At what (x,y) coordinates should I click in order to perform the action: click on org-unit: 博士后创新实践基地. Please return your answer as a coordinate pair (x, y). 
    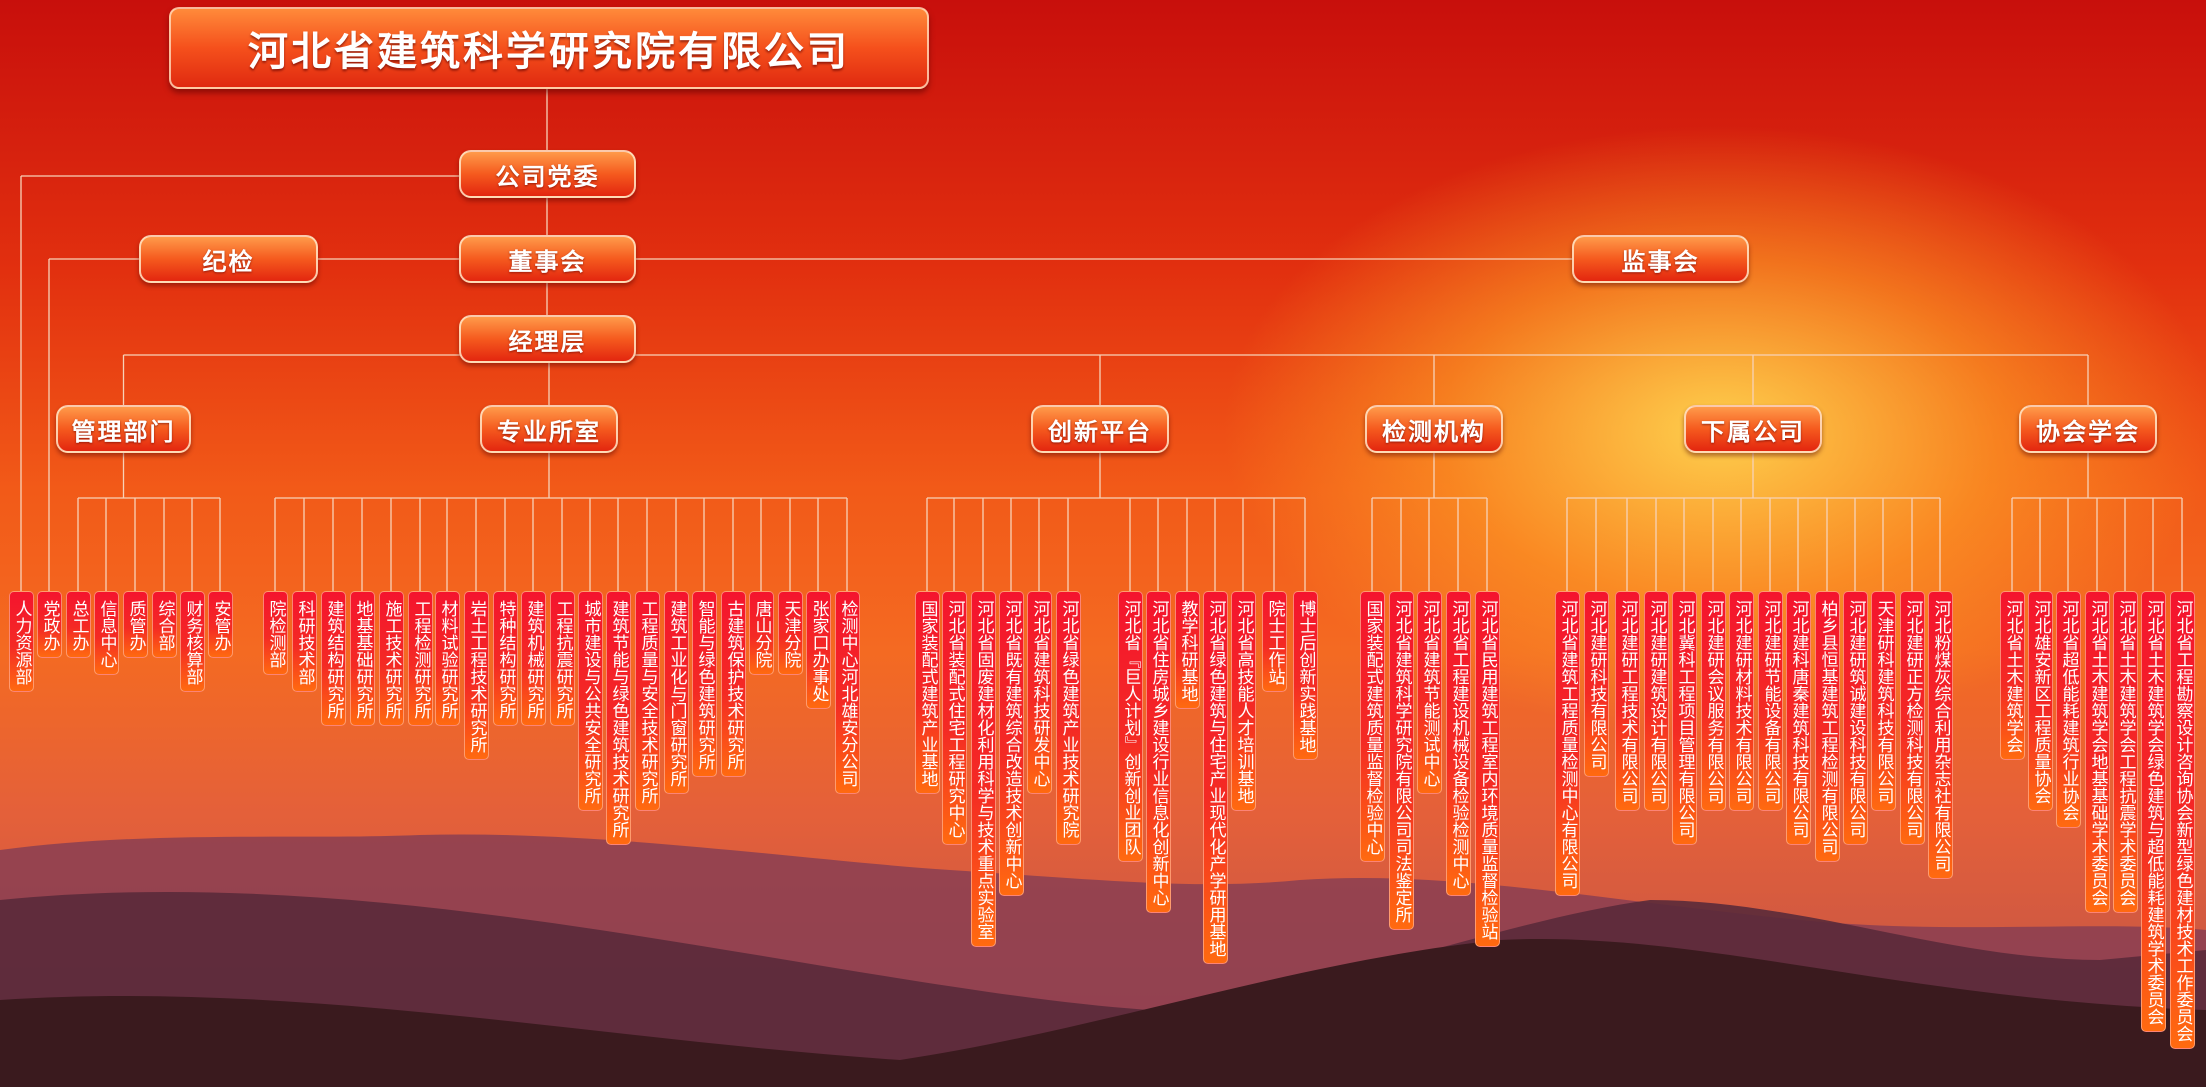
    Looking at the image, I should click on (1305, 675).